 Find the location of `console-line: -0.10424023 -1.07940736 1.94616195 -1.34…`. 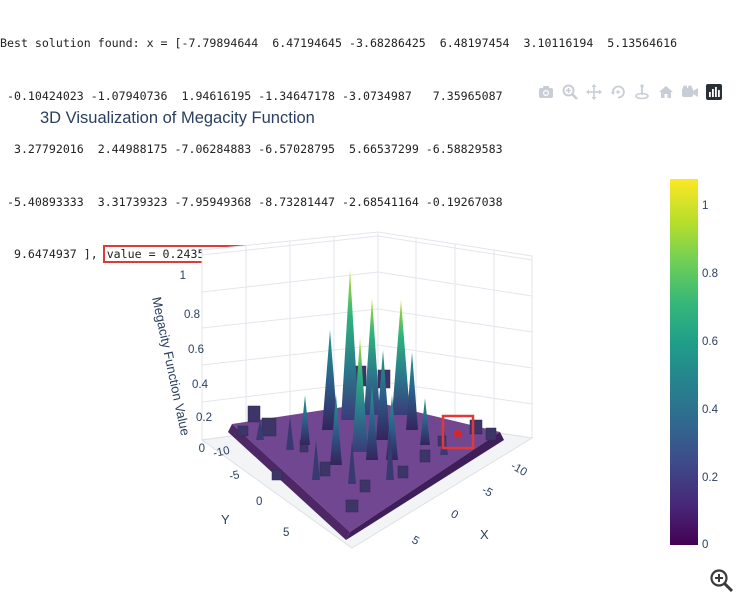

console-line: -0.10424023 -1.07940736 1.94616195 -1.34… is located at coordinates (251, 95).